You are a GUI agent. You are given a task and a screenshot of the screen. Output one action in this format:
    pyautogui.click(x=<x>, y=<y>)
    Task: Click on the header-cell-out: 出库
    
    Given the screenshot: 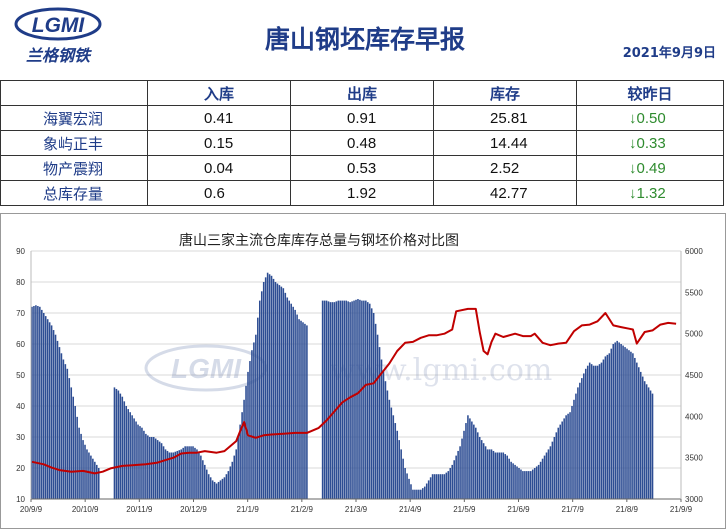 What is the action you would take?
    pyautogui.click(x=362, y=93)
    